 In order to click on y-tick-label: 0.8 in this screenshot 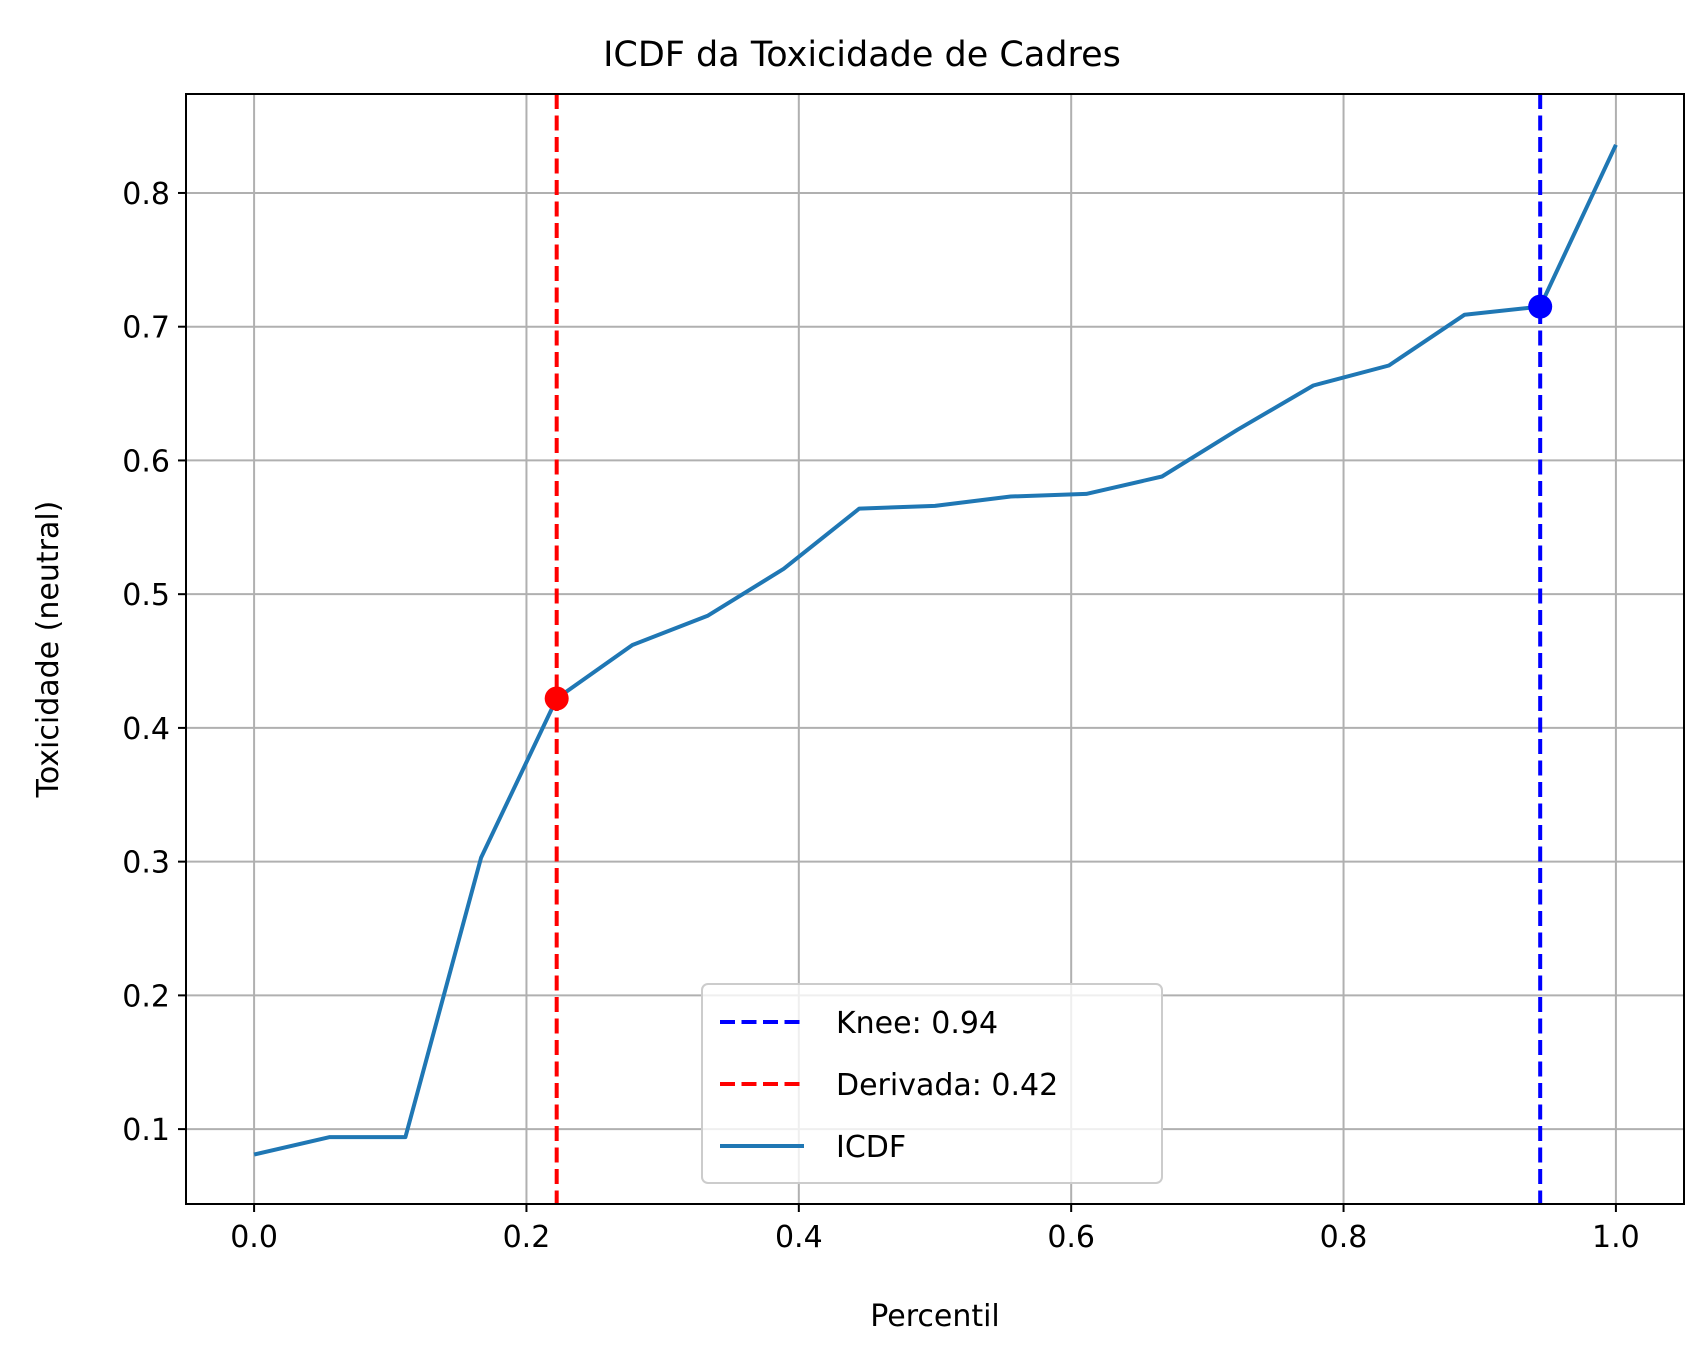, I will do `click(146, 194)`.